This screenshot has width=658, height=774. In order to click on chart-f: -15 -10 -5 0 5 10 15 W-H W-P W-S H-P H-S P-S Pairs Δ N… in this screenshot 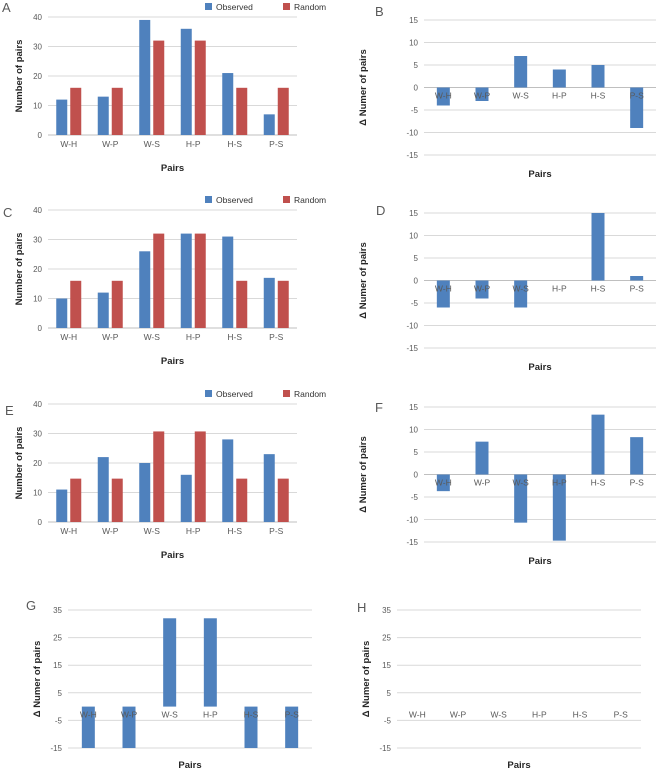, I will do `click(507, 485)`.